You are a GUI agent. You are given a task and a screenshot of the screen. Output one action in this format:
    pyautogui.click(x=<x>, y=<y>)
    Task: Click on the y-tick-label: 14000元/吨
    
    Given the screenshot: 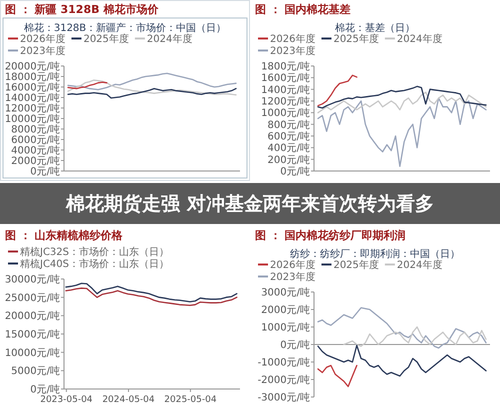 What is the action you would take?
    pyautogui.click(x=32, y=98)
    